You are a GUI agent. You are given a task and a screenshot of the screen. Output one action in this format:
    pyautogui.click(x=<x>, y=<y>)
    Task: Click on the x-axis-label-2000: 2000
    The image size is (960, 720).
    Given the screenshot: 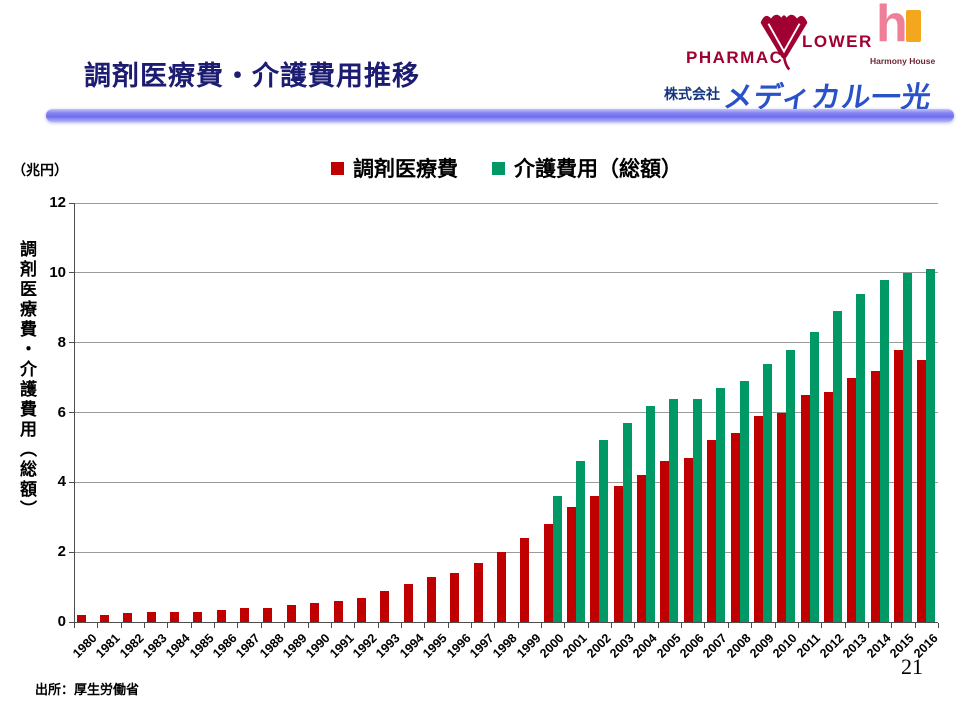 What is the action you would take?
    pyautogui.click(x=552, y=646)
    